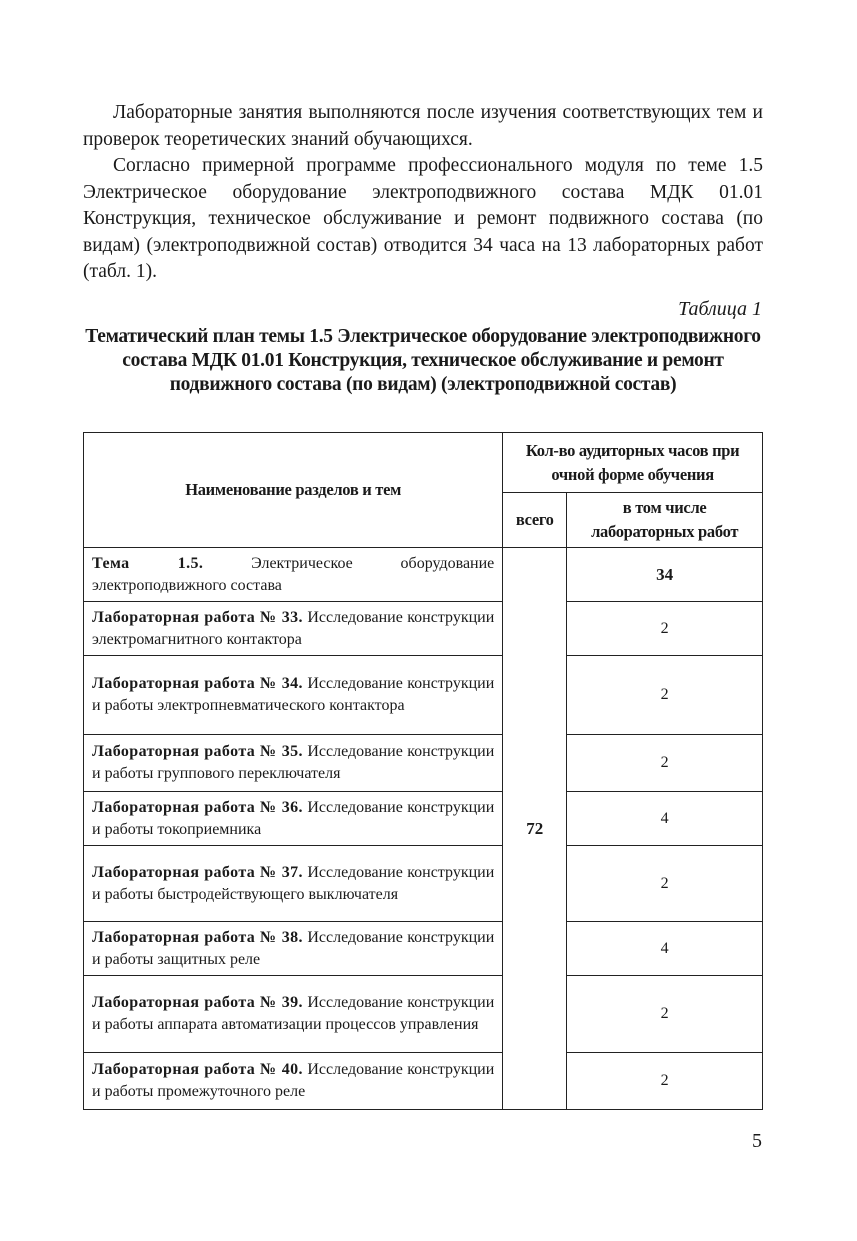 This screenshot has width=857, height=1241. Describe the element at coordinates (197, 937) in the screenshot. I see `row-title: Лабораторная работа № 38.` at that location.